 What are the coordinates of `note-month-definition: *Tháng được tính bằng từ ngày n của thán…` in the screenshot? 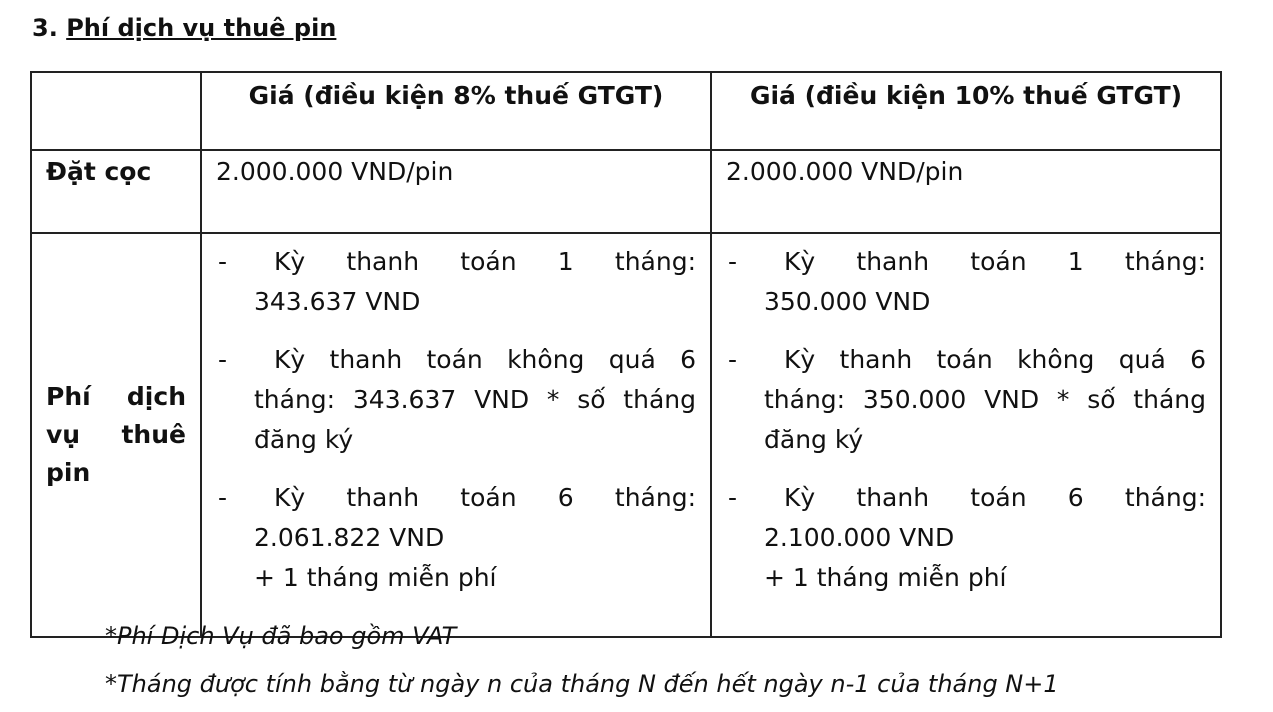 It's located at (582, 684).